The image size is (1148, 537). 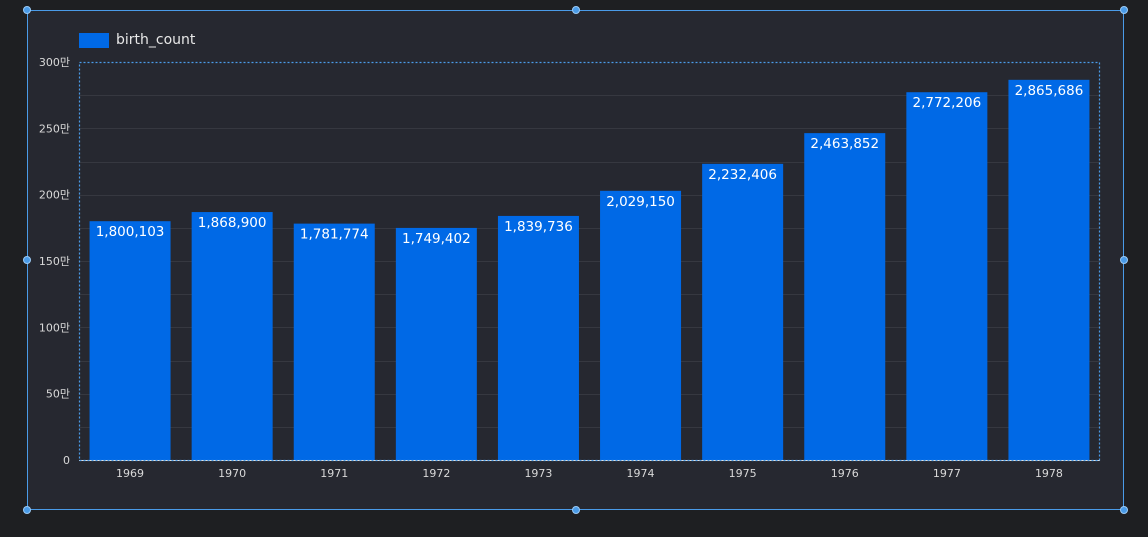 I want to click on bar-1974, so click(x=641, y=325).